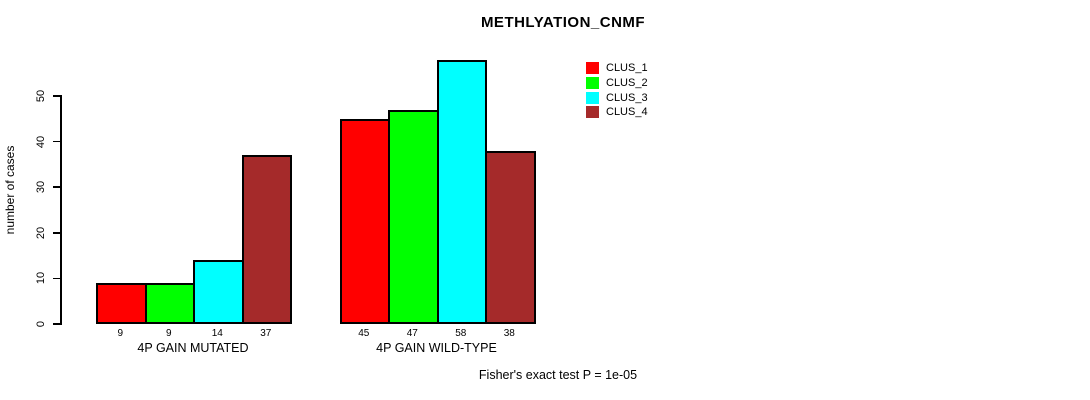 The image size is (1090, 400). I want to click on legend-label: CLUS_3, so click(627, 97).